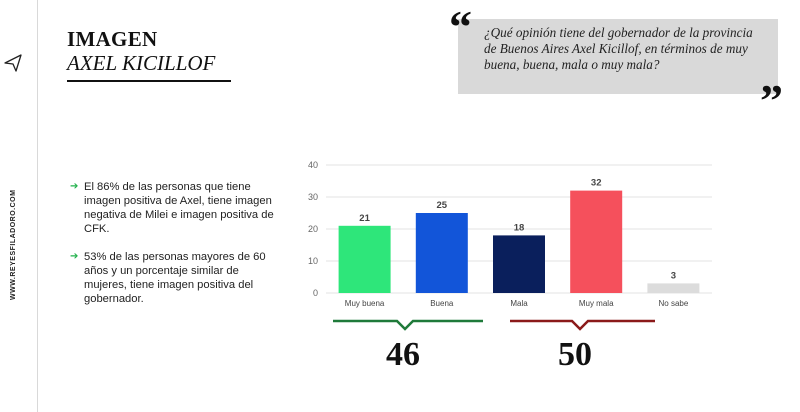 This screenshot has height=412, width=800. What do you see at coordinates (315, 293) in the screenshot?
I see `y-tick-label: 0` at bounding box center [315, 293].